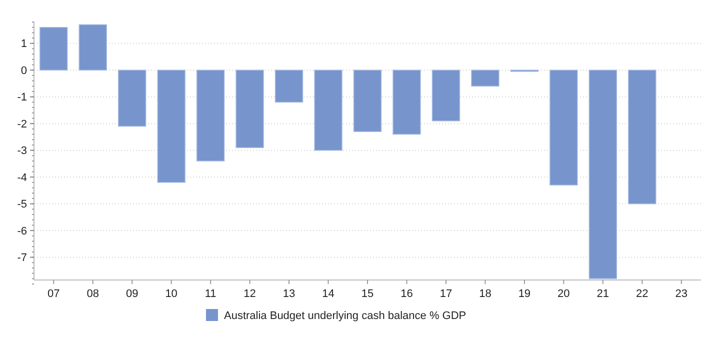 Image resolution: width=725 pixels, height=345 pixels. I want to click on y-tick-label: -3, so click(22, 151).